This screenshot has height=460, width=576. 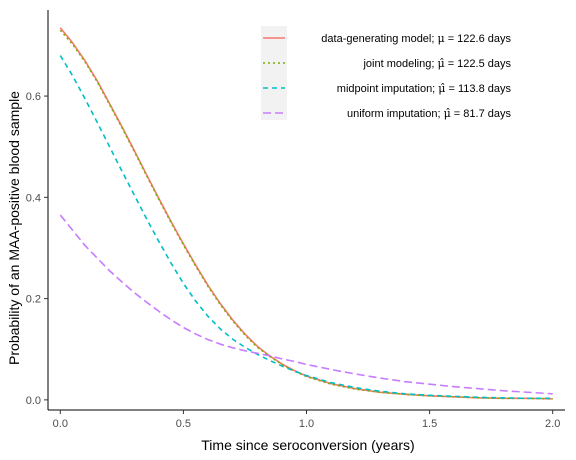 What do you see at coordinates (183, 424) in the screenshot?
I see `x-tick-label: 0.5` at bounding box center [183, 424].